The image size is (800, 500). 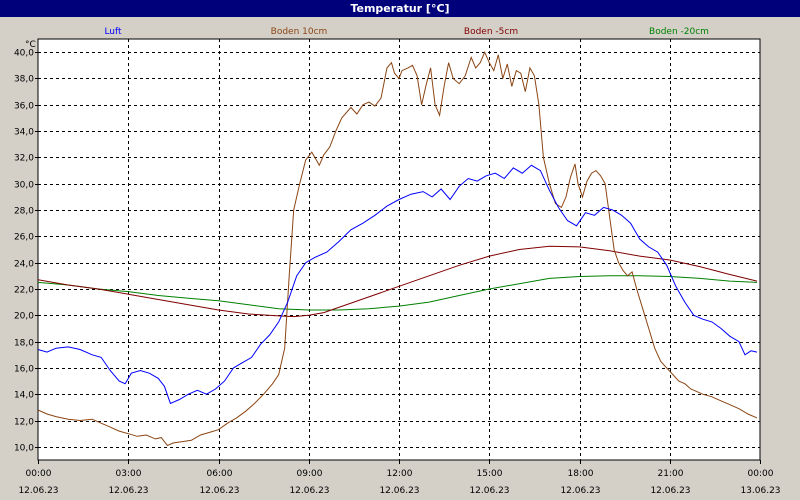 I want to click on y-tick-label: 36,0, so click(x=24, y=107).